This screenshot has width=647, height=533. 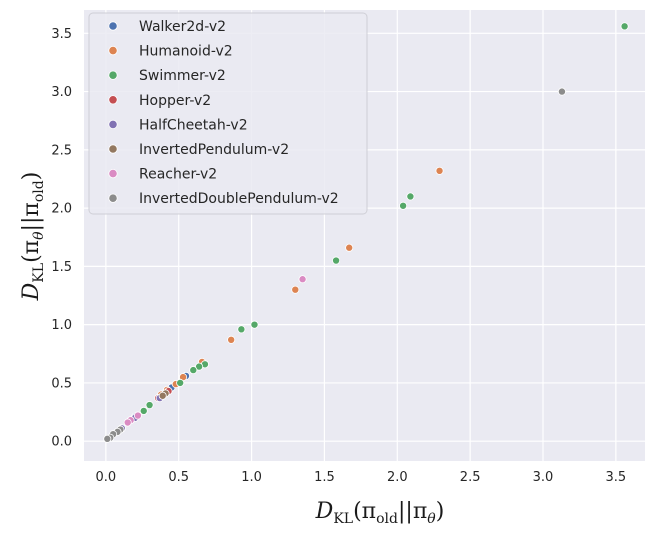 I want to click on svg-text: DKL(πθ||πold), so click(x=33, y=237).